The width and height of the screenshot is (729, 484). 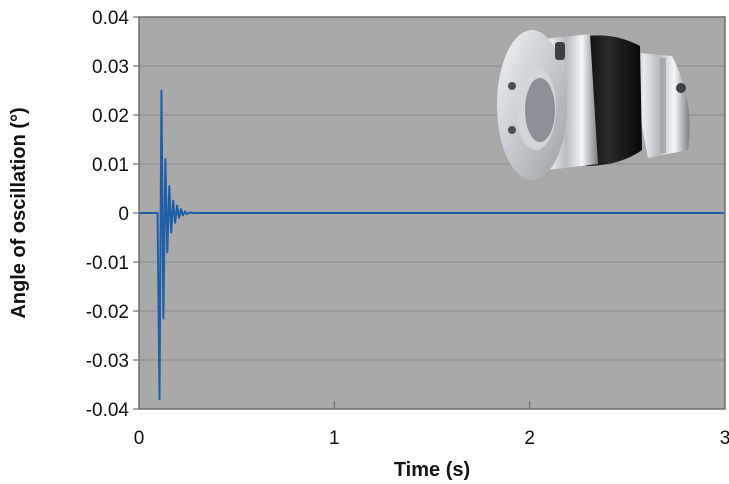 I want to click on y-tick-label: -0.04, so click(x=108, y=410).